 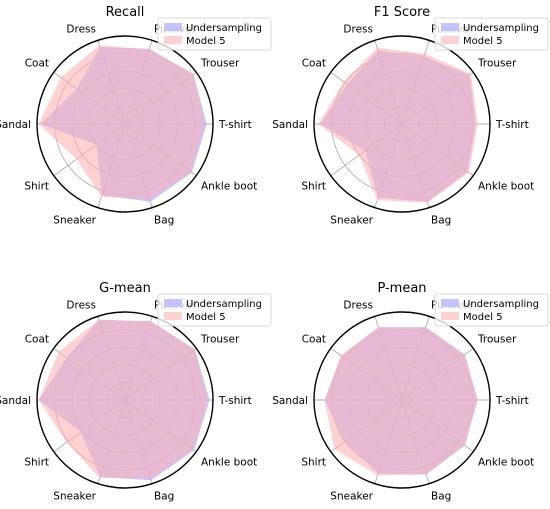 I want to click on chart-title: P-mean, so click(x=401, y=288).